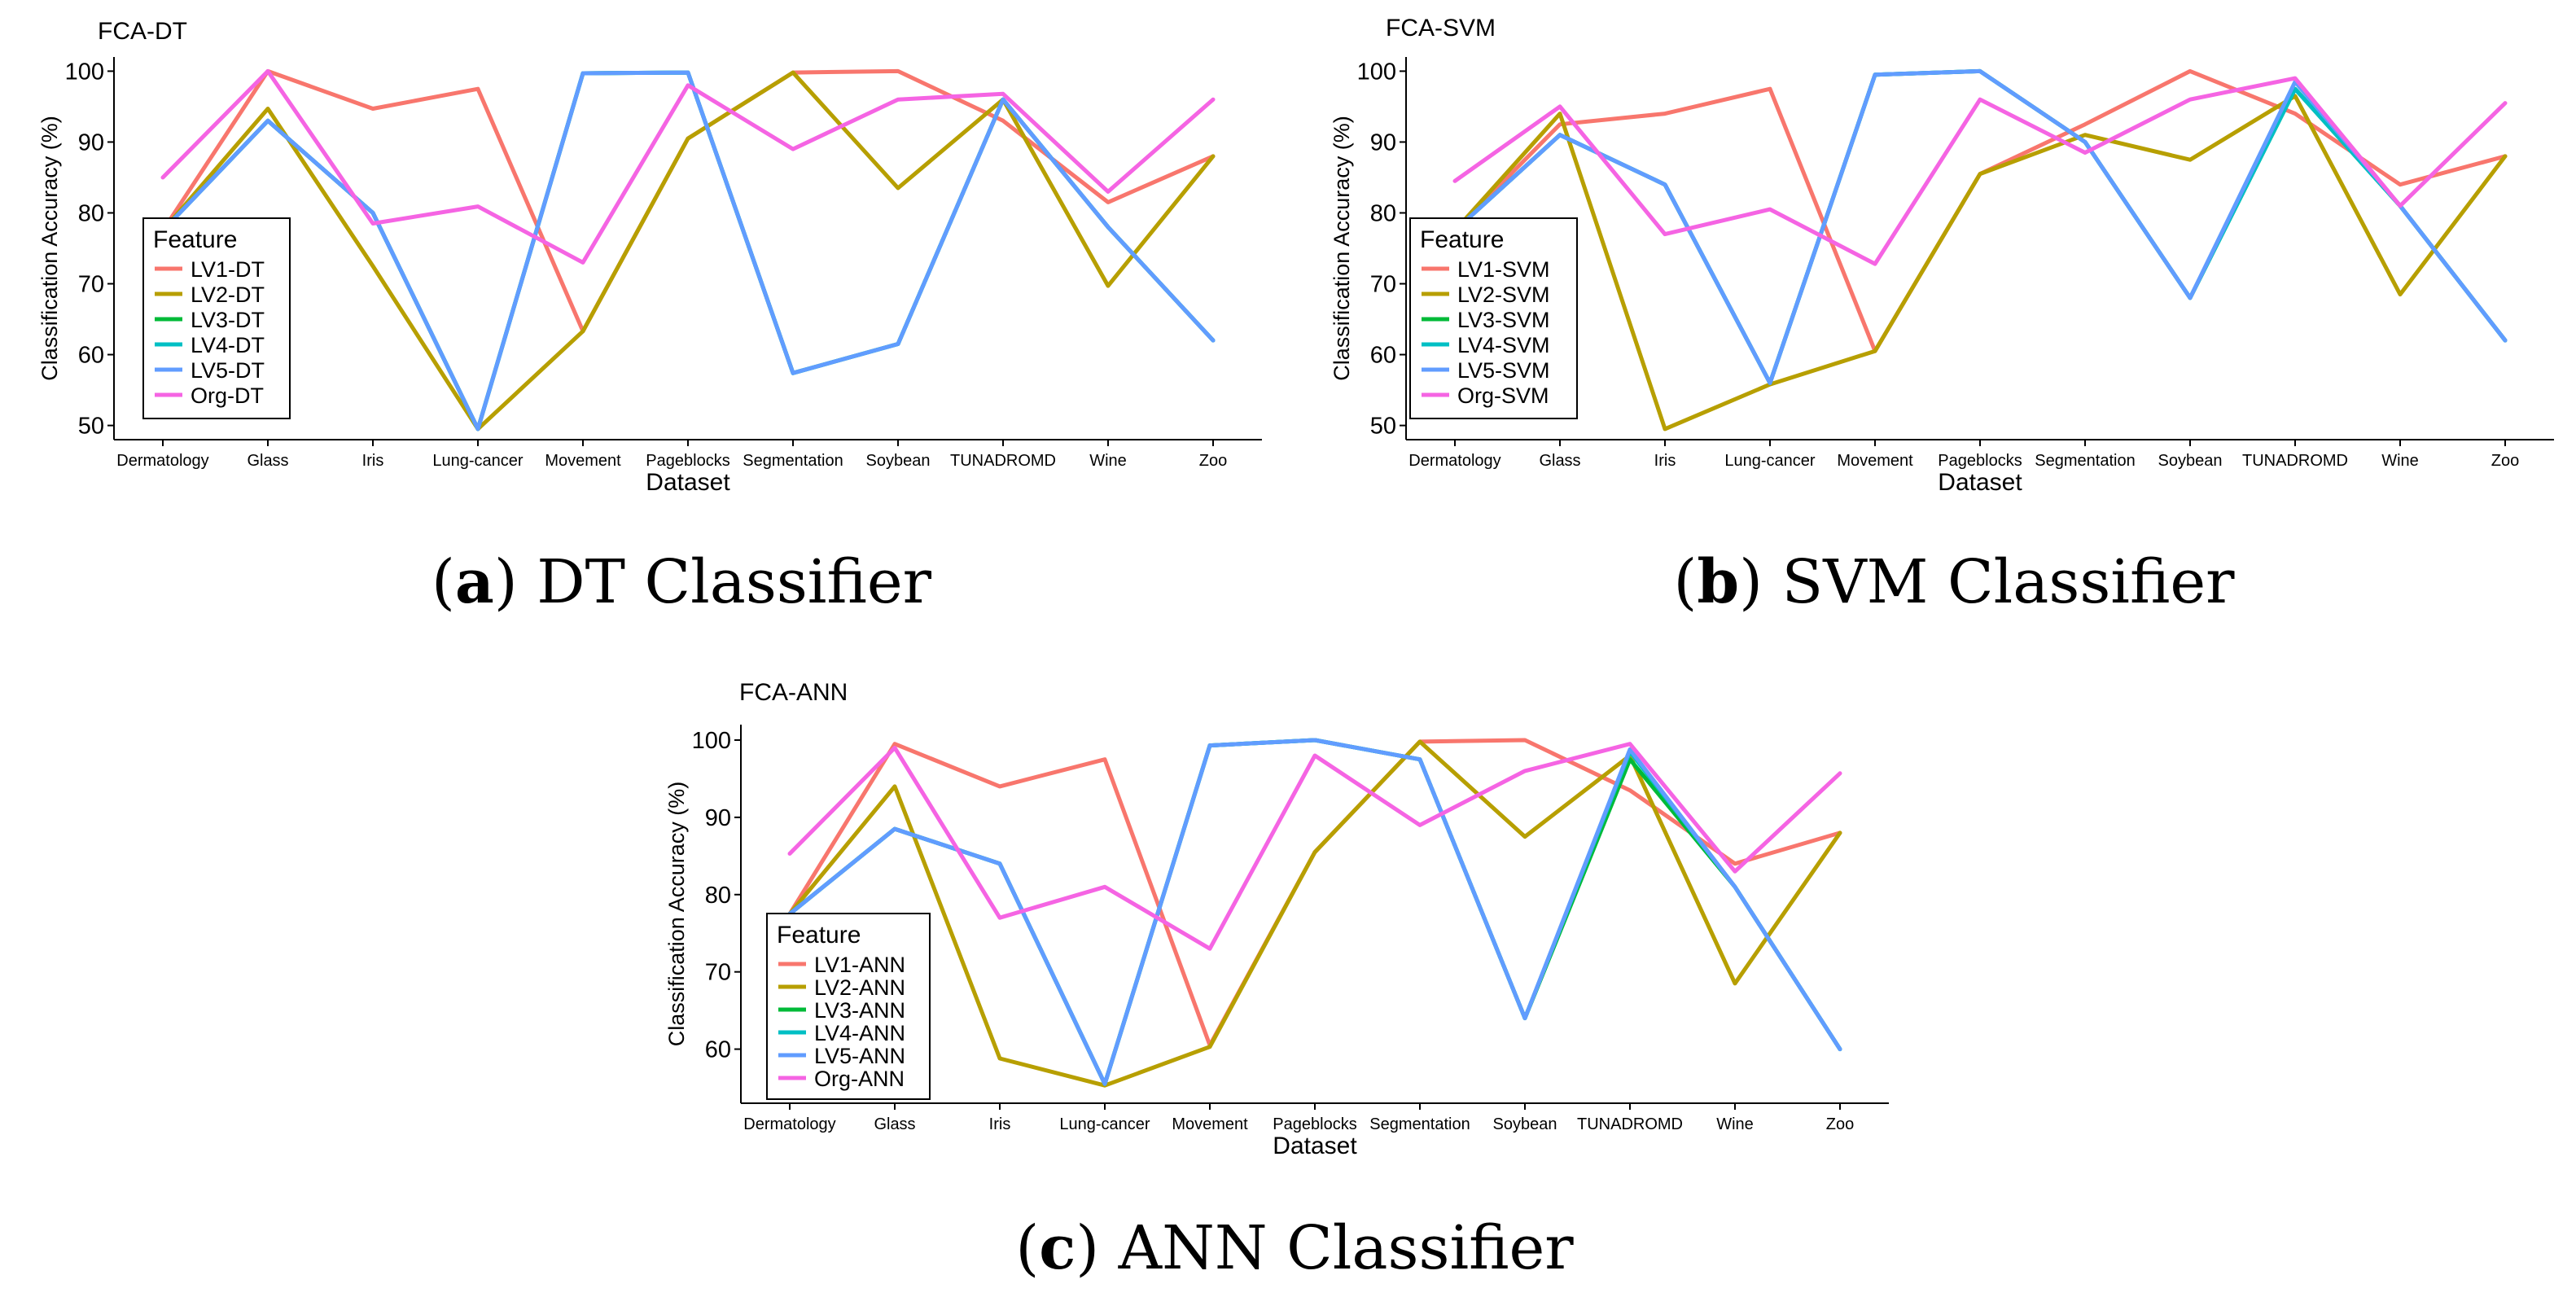 The width and height of the screenshot is (2576, 1297). What do you see at coordinates (228, 320) in the screenshot?
I see `legend-label-lv3-dt: LV3-DT` at bounding box center [228, 320].